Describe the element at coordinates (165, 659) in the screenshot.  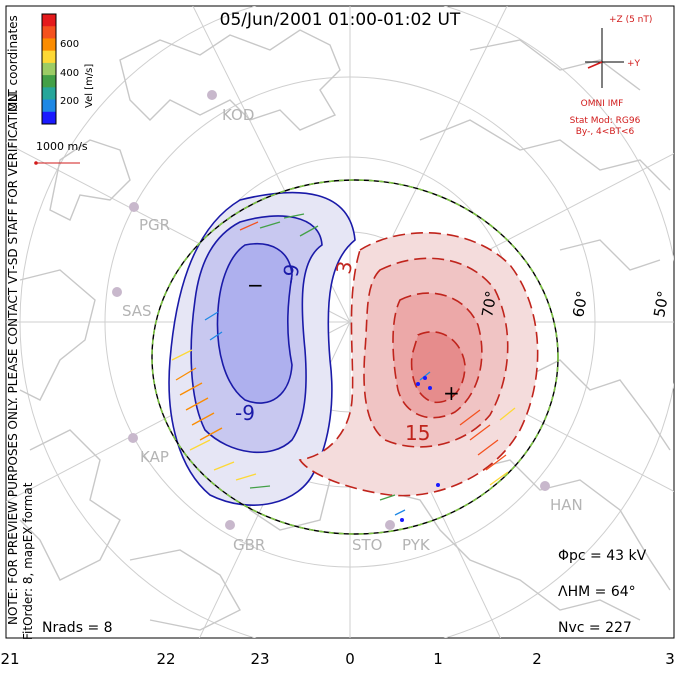
I see `mlt-axis-label: 22` at that location.